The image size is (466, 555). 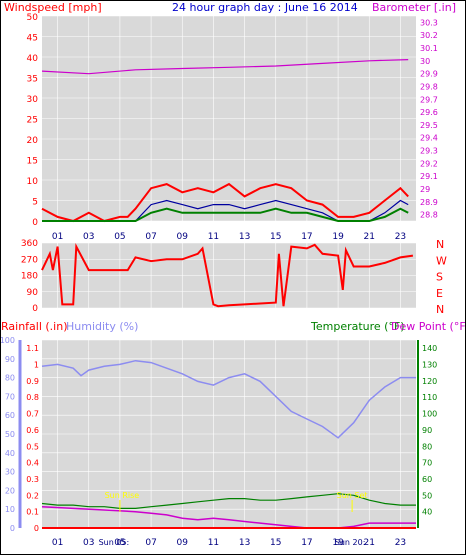 What do you see at coordinates (400, 543) in the screenshot?
I see `x-tick-label: 23` at bounding box center [400, 543].